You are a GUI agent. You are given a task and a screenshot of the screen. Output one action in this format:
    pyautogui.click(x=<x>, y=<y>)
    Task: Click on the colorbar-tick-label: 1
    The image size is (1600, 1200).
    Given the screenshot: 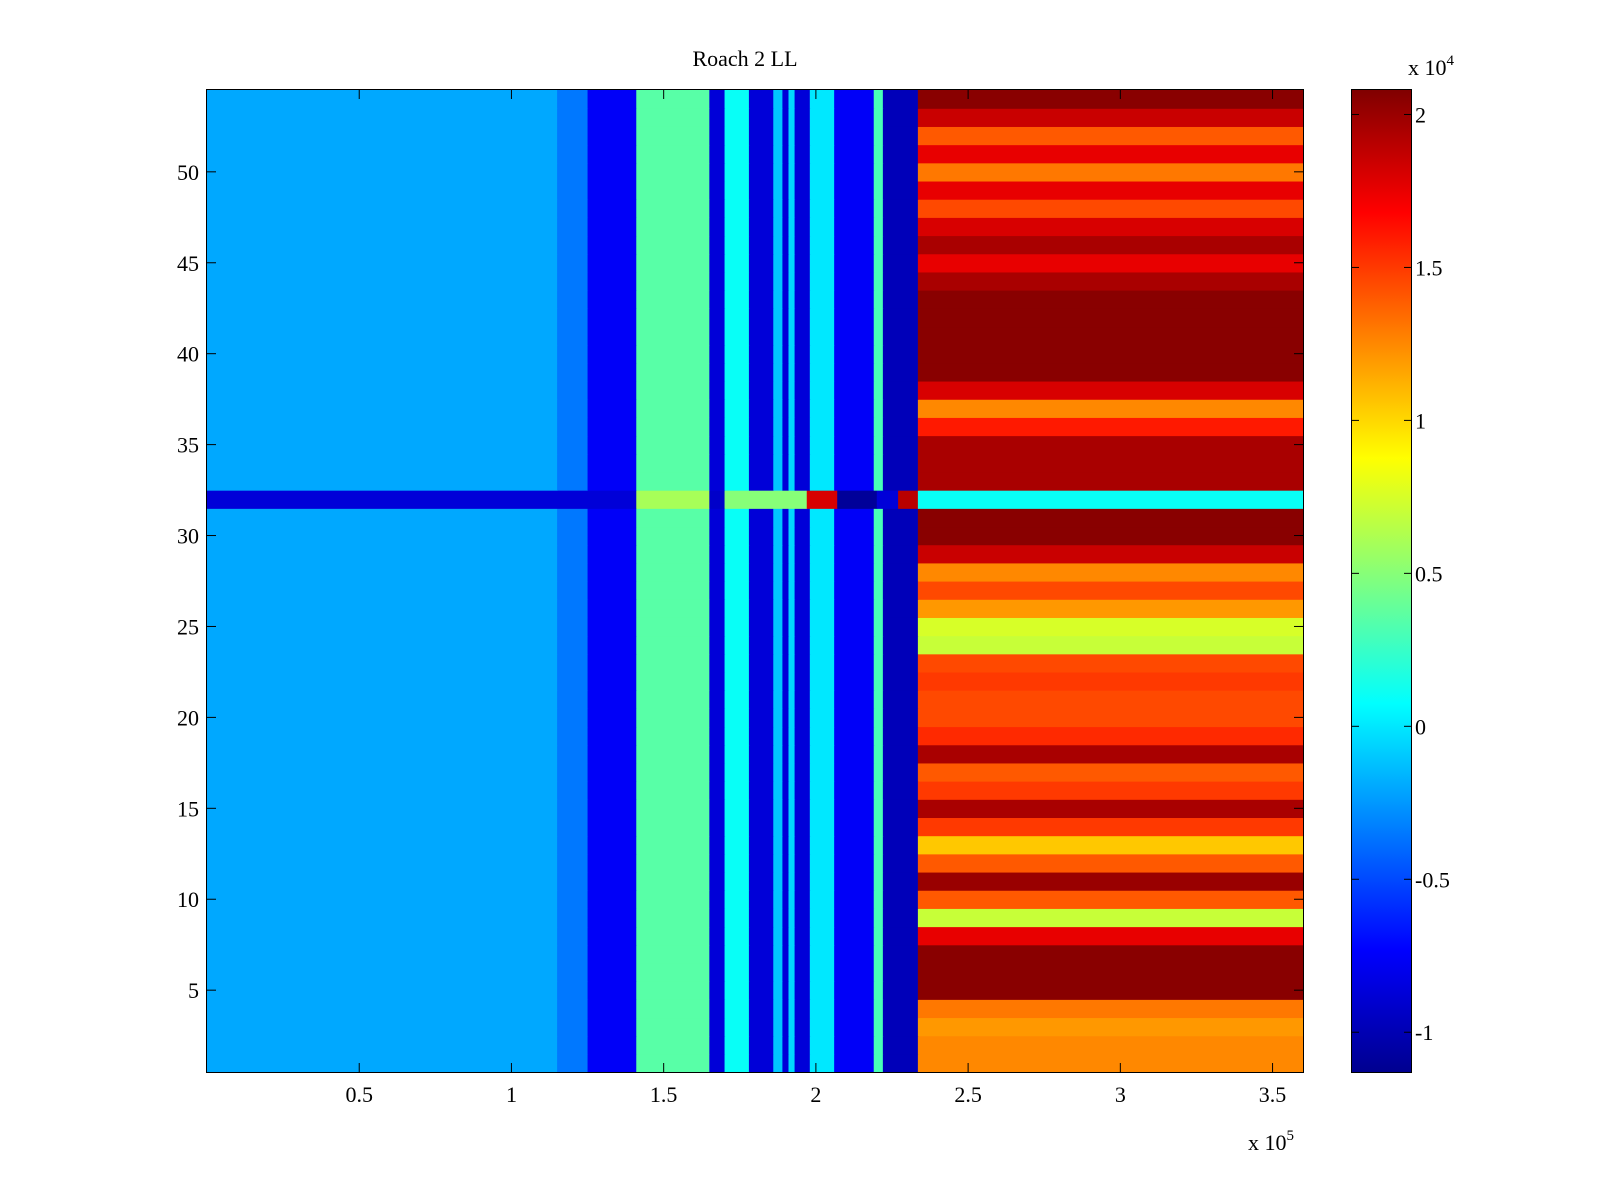 What is the action you would take?
    pyautogui.click(x=1420, y=420)
    